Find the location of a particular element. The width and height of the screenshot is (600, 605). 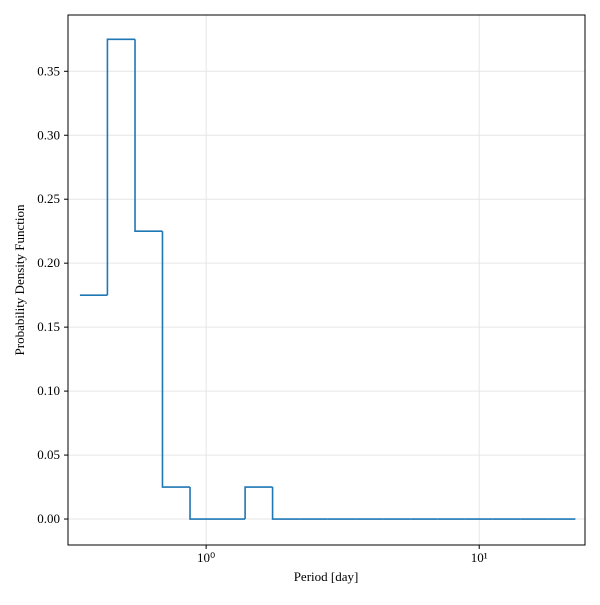

x-tick-label: 10¹ is located at coordinates (479, 557).